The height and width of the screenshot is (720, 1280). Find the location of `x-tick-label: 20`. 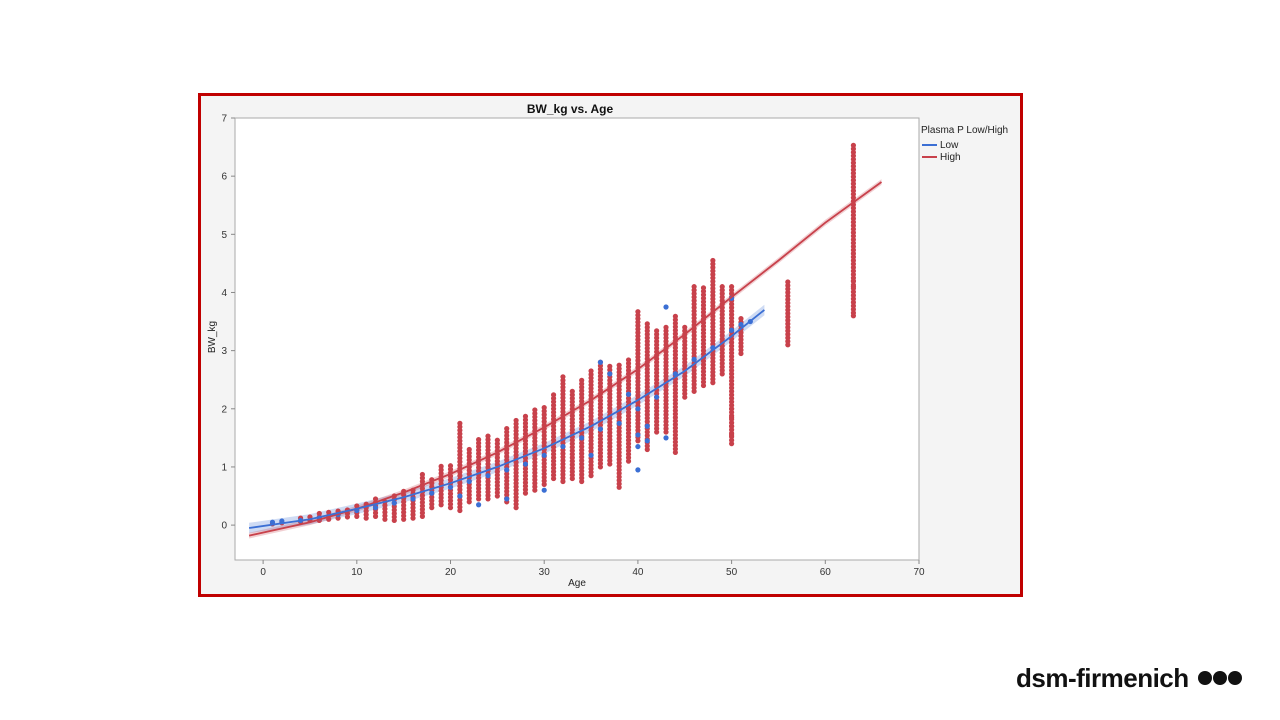

x-tick-label: 20 is located at coordinates (451, 572).